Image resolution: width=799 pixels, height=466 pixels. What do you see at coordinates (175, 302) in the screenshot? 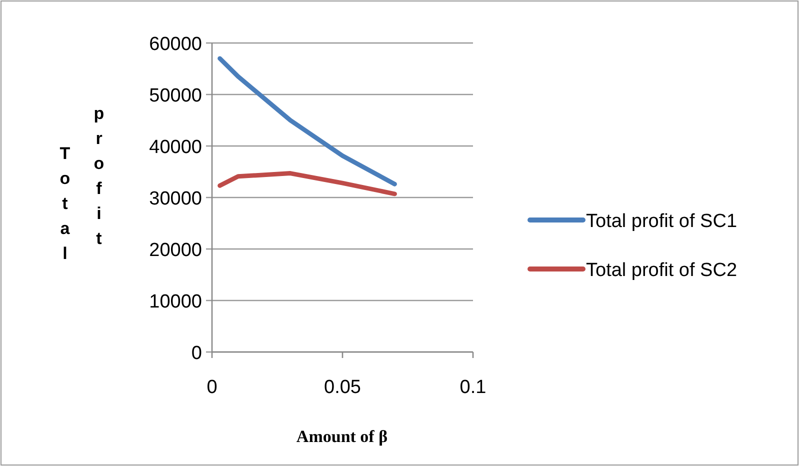
I see `y-tick-label: 10000` at bounding box center [175, 302].